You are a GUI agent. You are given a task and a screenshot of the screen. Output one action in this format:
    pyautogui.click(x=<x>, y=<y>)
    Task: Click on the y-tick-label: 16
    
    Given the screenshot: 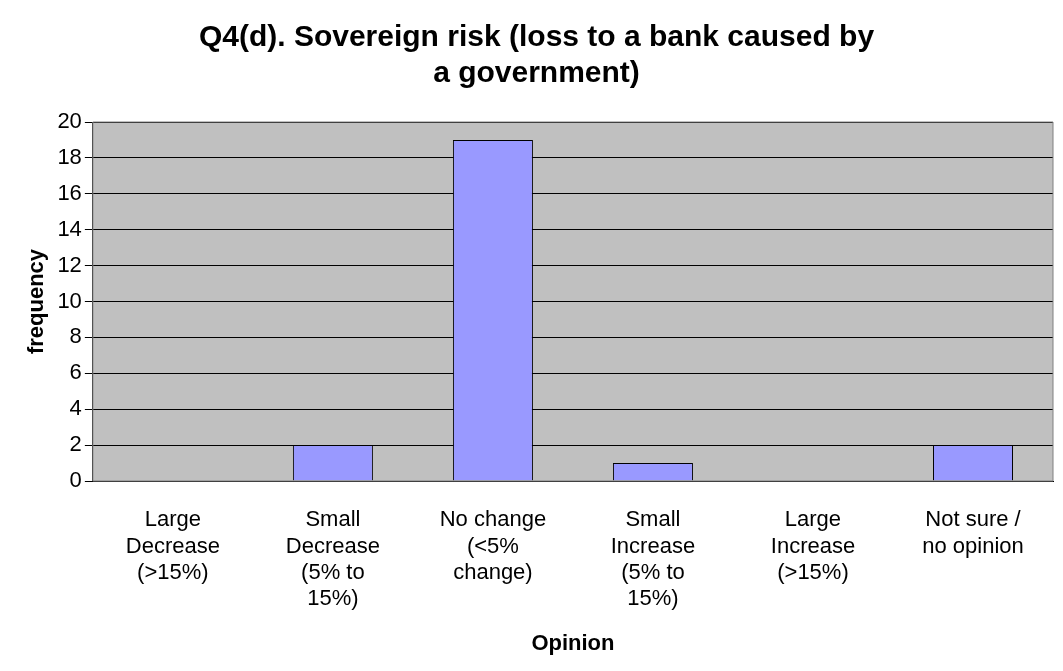 What is the action you would take?
    pyautogui.click(x=69, y=192)
    